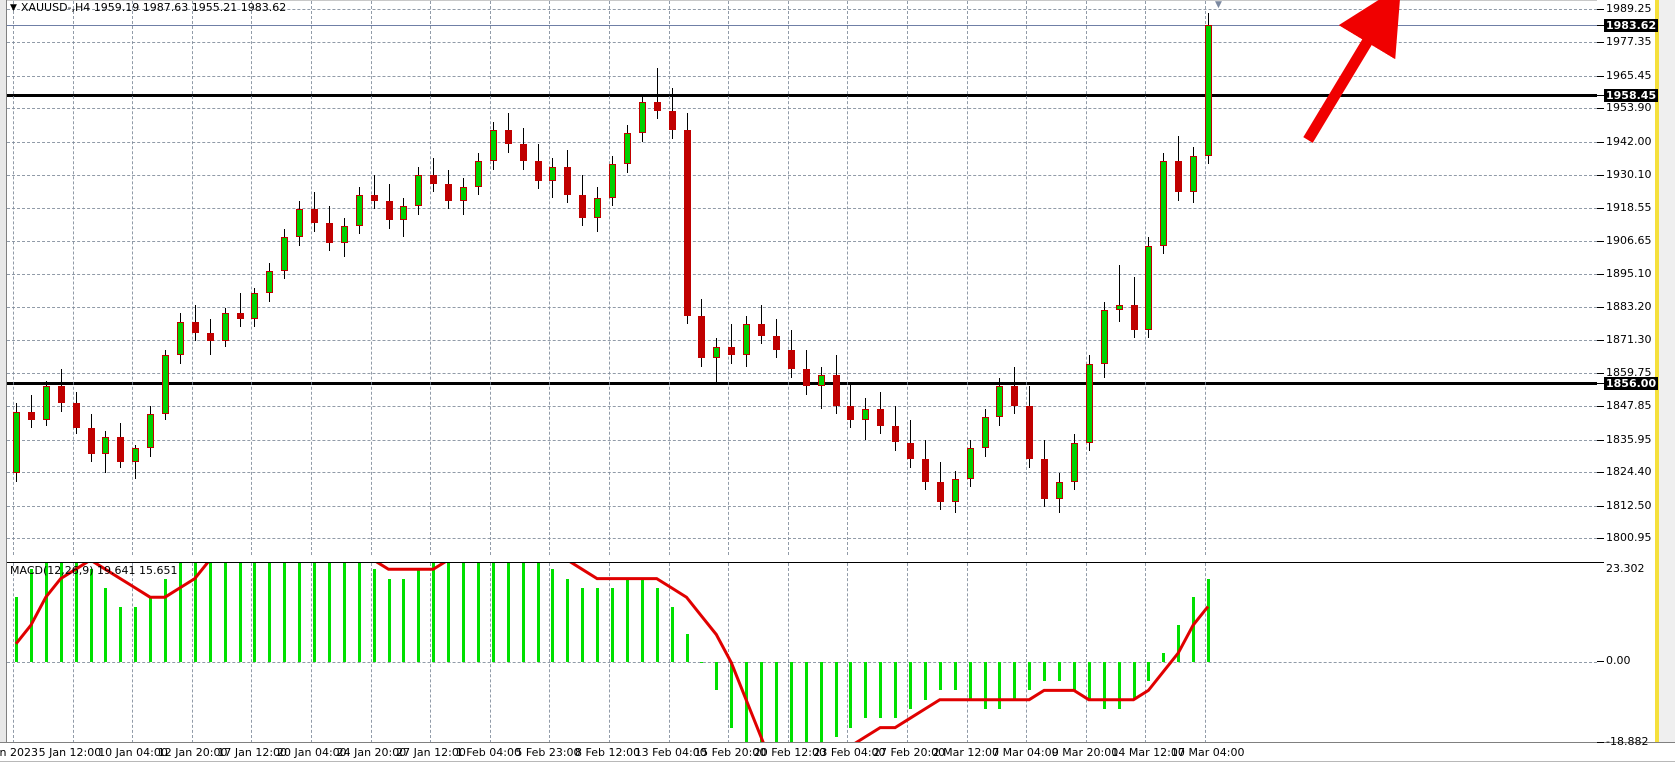 The image size is (1675, 765). Describe the element at coordinates (1218, 5) in the screenshot. I see `scroll-marker-icon: ▼` at that location.